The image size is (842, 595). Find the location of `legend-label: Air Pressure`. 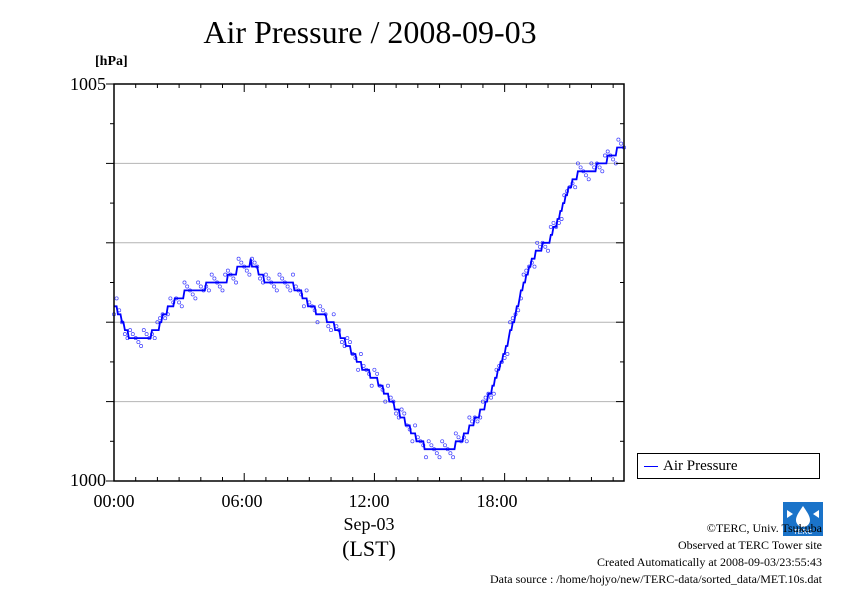

legend-label: Air Pressure is located at coordinates (700, 465).